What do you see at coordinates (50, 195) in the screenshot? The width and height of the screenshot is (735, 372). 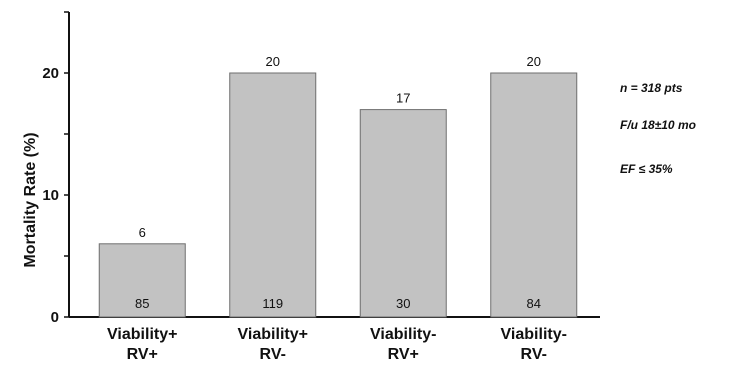 I see `y-tick-label: 10` at bounding box center [50, 195].